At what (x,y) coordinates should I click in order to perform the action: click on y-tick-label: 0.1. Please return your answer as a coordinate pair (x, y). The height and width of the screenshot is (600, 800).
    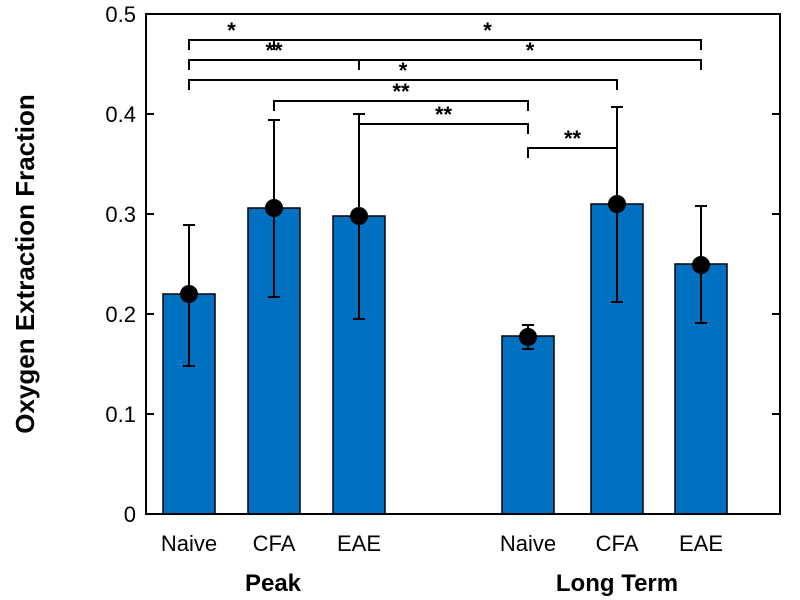
    Looking at the image, I should click on (120, 414).